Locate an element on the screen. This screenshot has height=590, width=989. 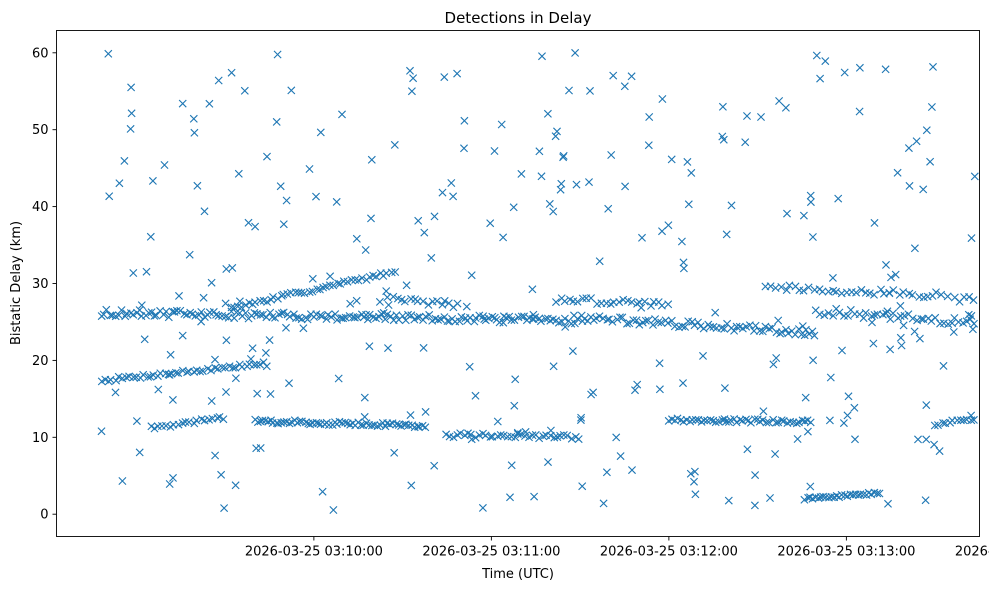
x-tick-label: 2026-03-25 03:13:00 is located at coordinates (846, 552).